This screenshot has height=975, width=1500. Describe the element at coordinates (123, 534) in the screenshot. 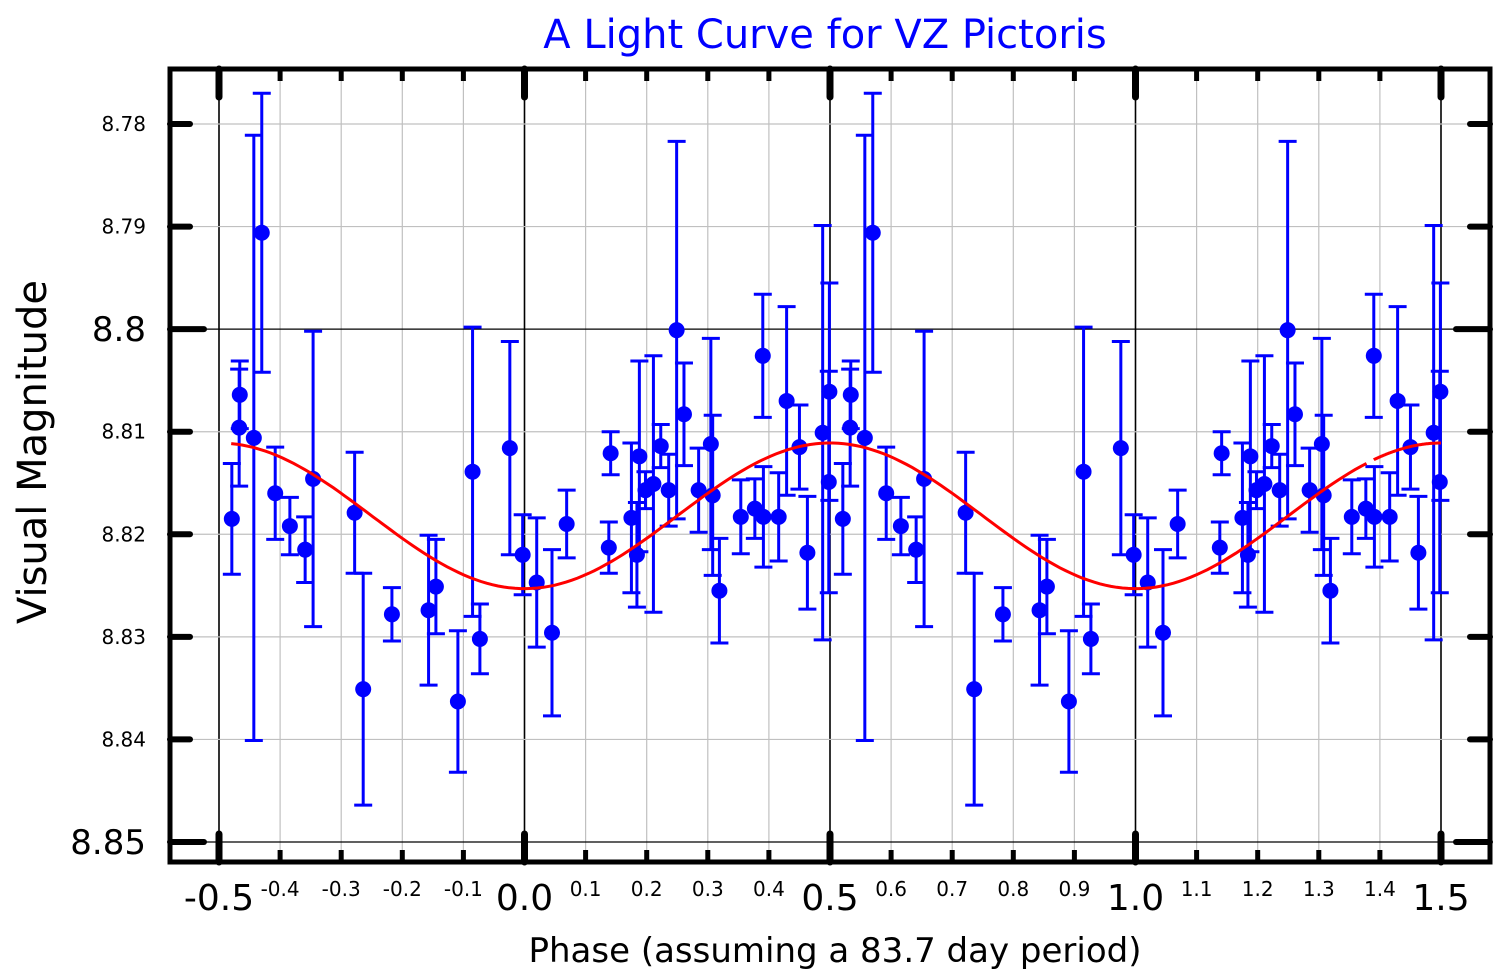

I see `y-tick-label: 8.82` at that location.